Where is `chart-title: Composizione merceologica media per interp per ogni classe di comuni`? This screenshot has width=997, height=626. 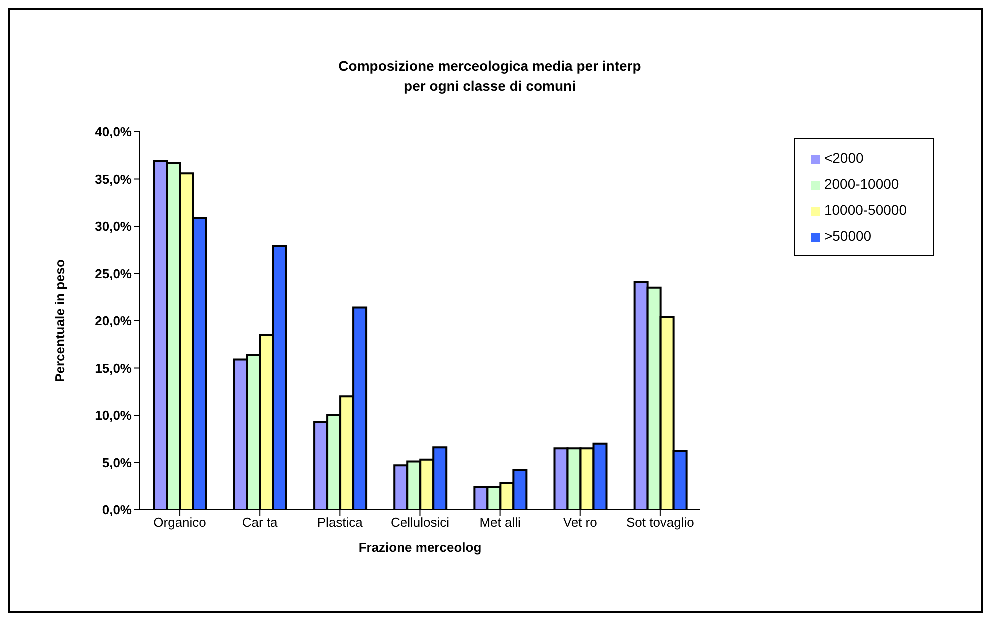
chart-title: Composizione merceologica media per interp per ogni classe di comuni is located at coordinates (490, 76).